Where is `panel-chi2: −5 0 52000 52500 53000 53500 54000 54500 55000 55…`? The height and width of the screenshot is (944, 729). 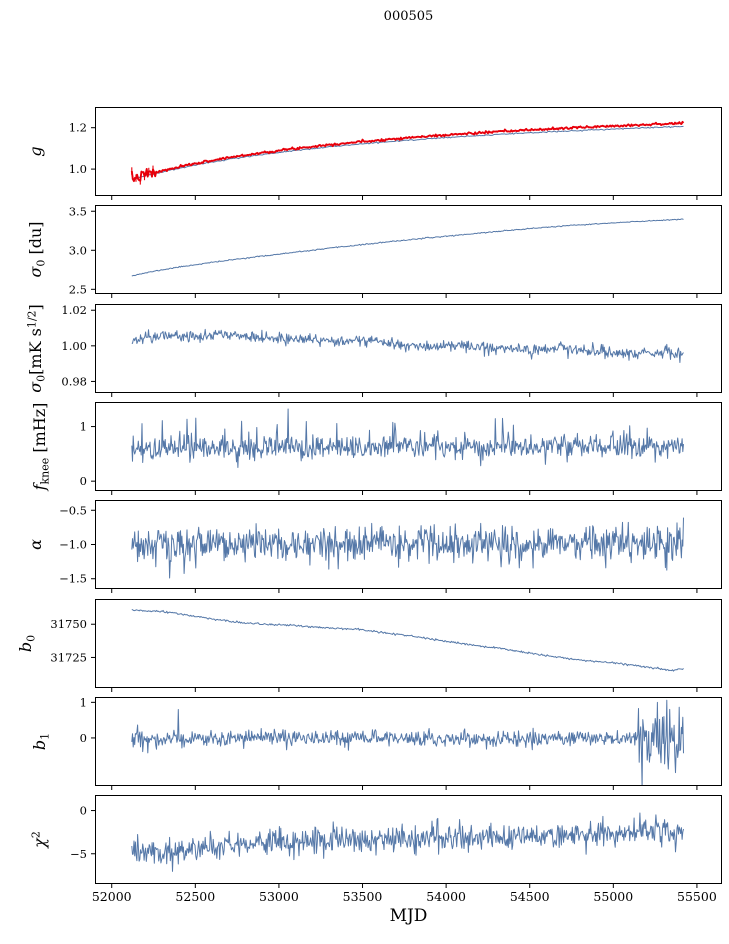 panel-chi2: −5 0 52000 52500 53000 53500 54000 54500 55000 55… is located at coordinates (376, 849).